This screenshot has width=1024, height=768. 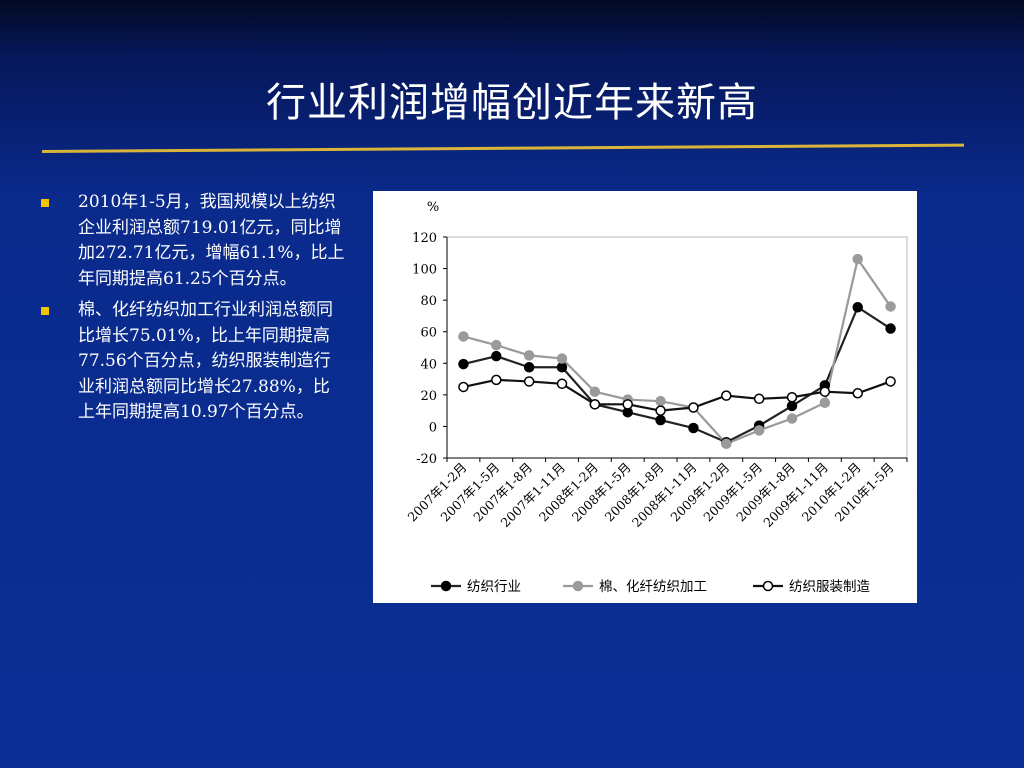 What do you see at coordinates (433, 207) in the screenshot?
I see `y-axis-label: %` at bounding box center [433, 207].